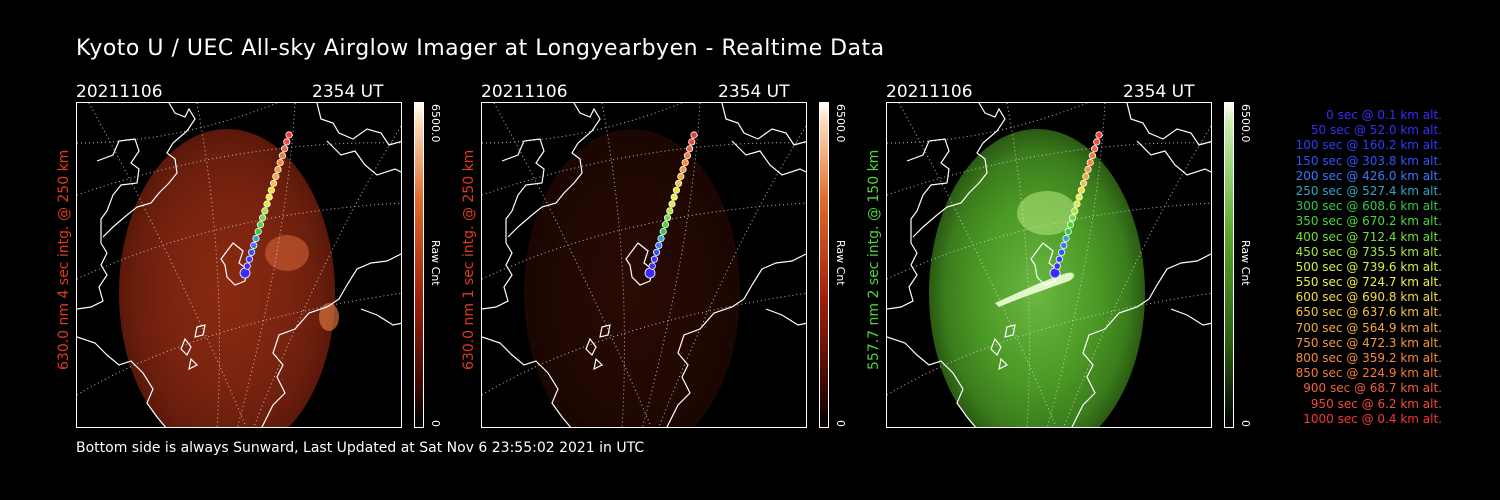 This screenshot has width=1500, height=500. I want to click on colorbar-1-max: 6500.0, so click(435, 123).